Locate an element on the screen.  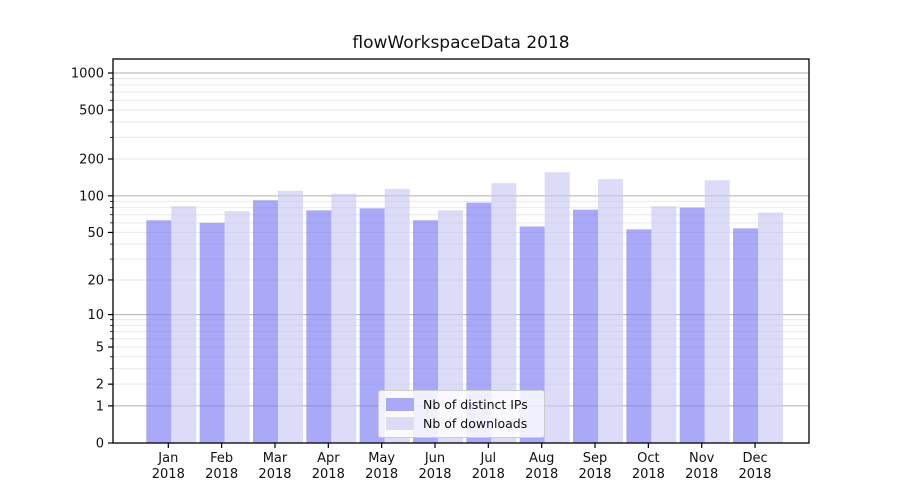
y-tick-label-50: 50 is located at coordinates (95, 233).